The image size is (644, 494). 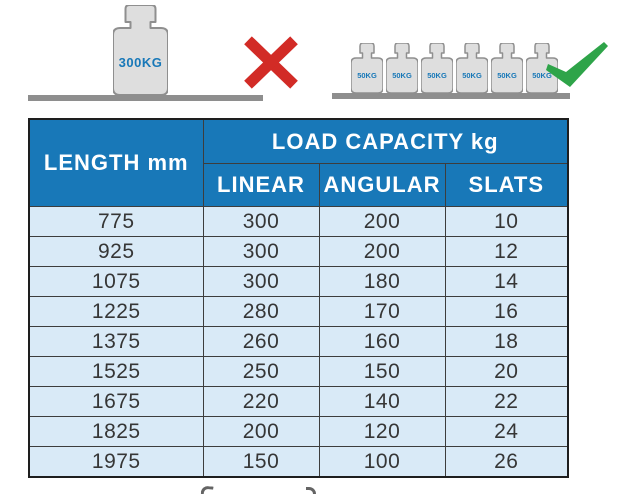 What do you see at coordinates (116, 341) in the screenshot?
I see `cell-length: 1375` at bounding box center [116, 341].